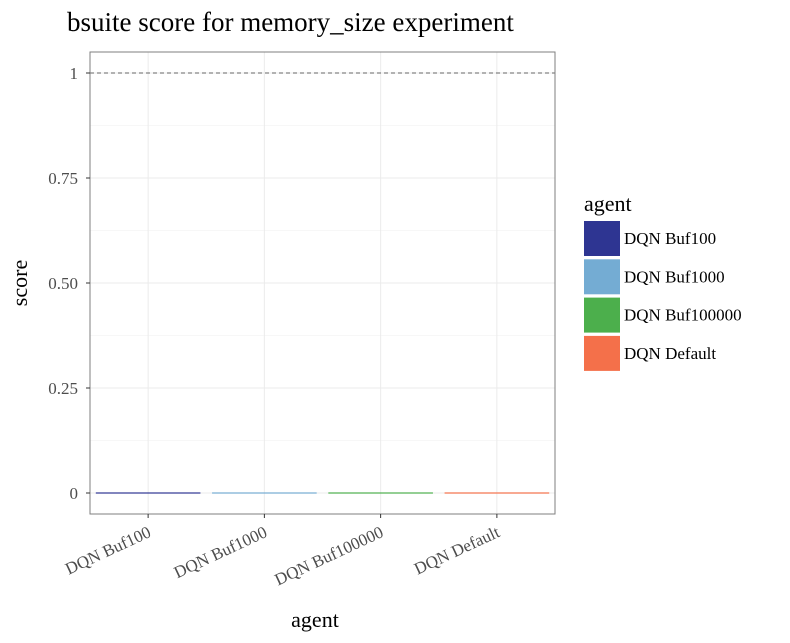 This screenshot has width=790, height=643. What do you see at coordinates (315, 619) in the screenshot?
I see `x-axis-label: agent` at bounding box center [315, 619].